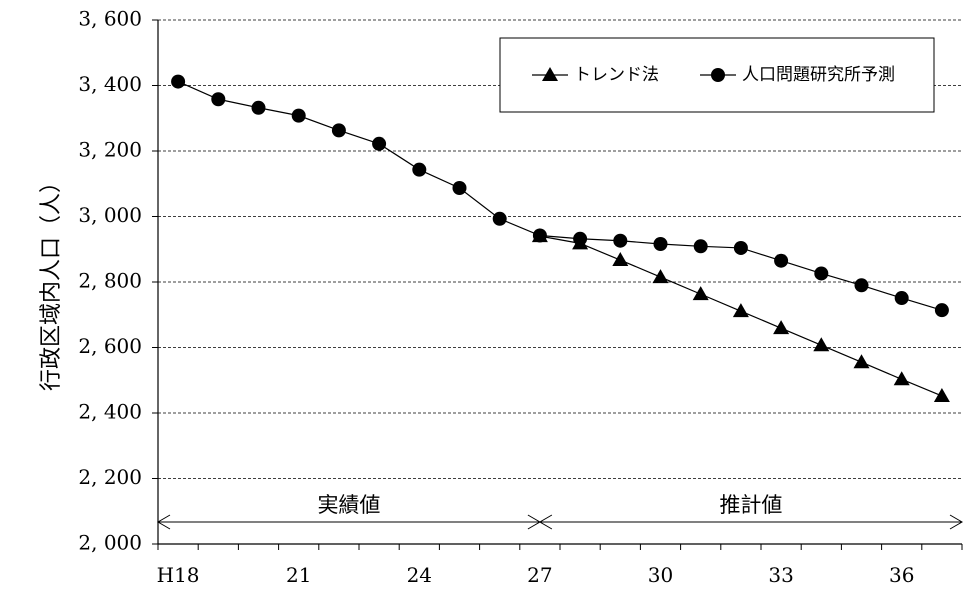 This screenshot has width=963, height=593. Describe the element at coordinates (110, 412) in the screenshot. I see `y-tick-label: 2, 400` at that location.